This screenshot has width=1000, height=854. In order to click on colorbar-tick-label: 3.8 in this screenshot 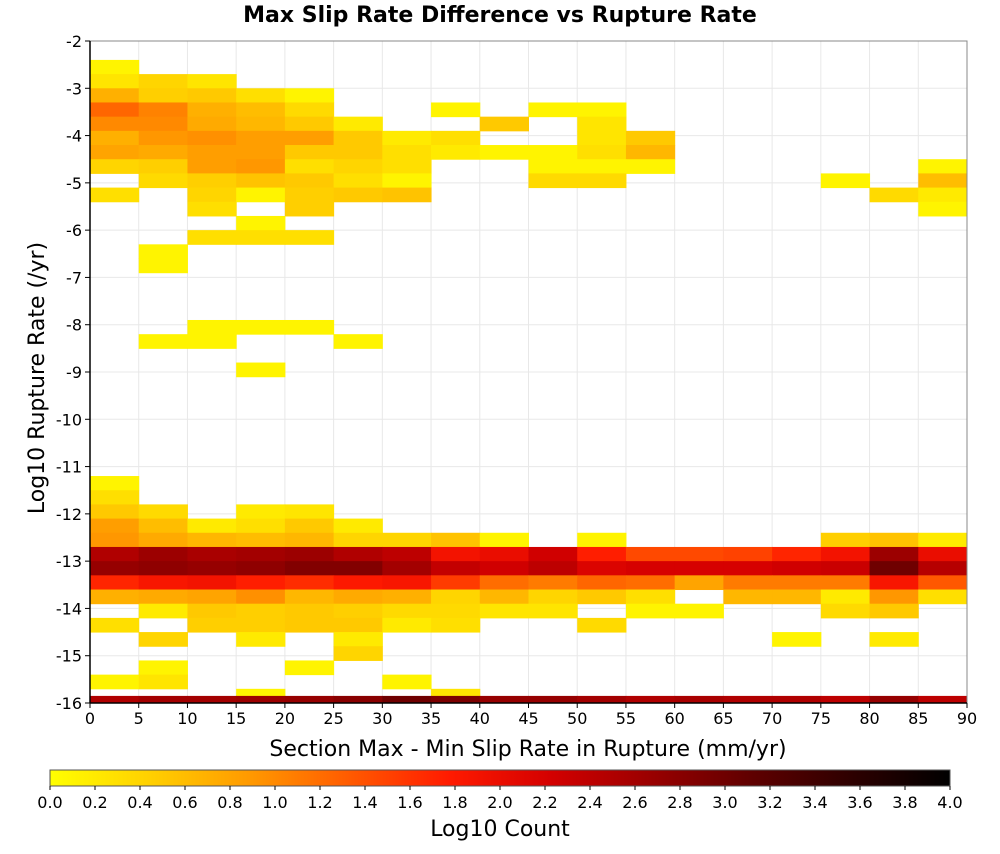, I will do `click(904, 802)`.